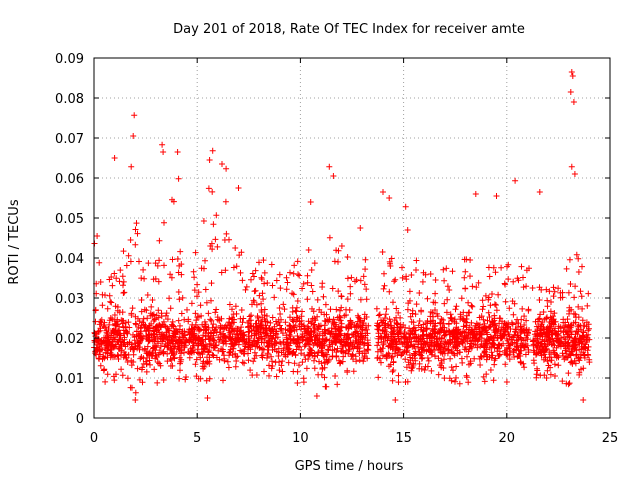  I want to click on x-tick-label: 10, so click(300, 438).